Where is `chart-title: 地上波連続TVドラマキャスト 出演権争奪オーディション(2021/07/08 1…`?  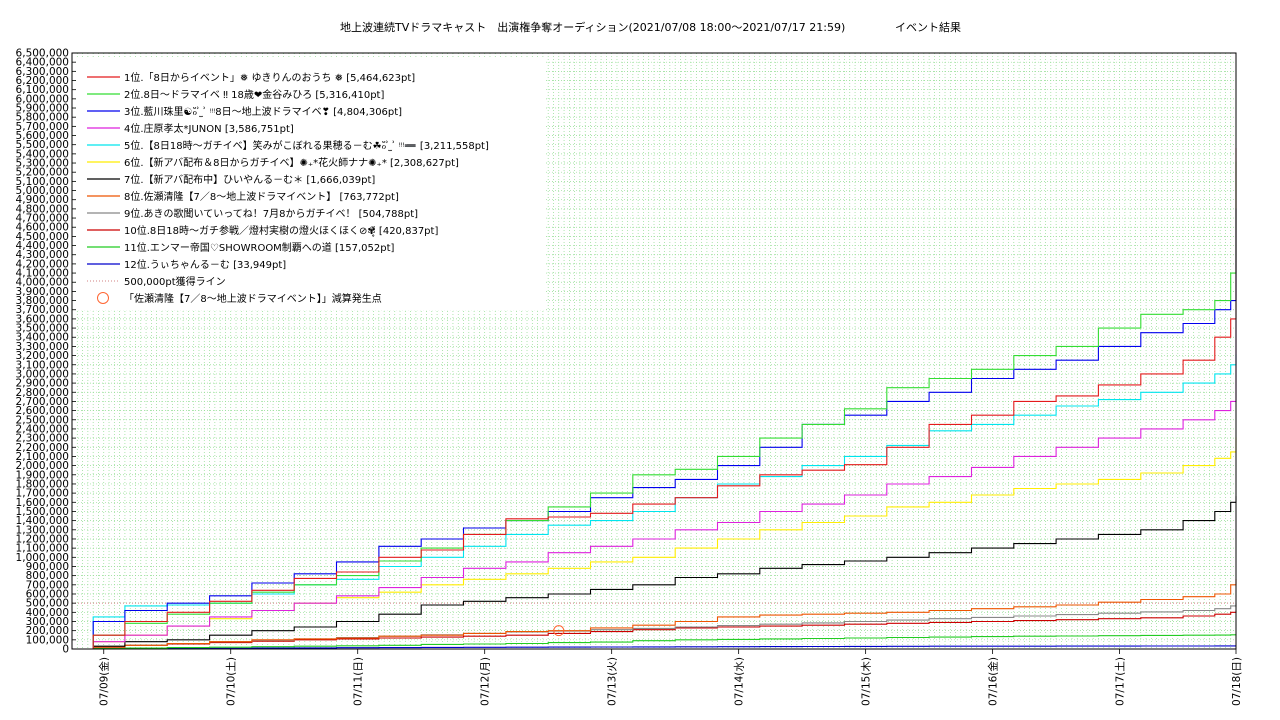
chart-title: 地上波連続TVドラマキャスト 出演権争奪オーディション(2021/07/08 1… is located at coordinates (592, 27).